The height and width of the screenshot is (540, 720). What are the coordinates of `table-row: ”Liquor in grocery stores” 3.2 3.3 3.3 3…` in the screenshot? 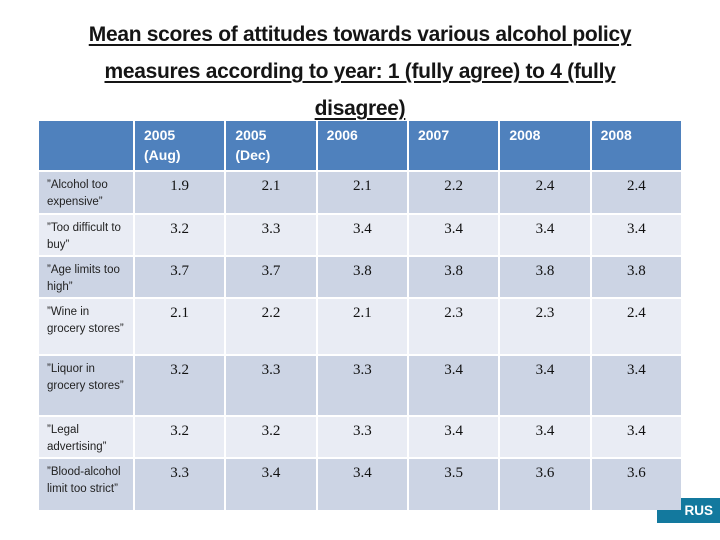 It's located at (360, 385).